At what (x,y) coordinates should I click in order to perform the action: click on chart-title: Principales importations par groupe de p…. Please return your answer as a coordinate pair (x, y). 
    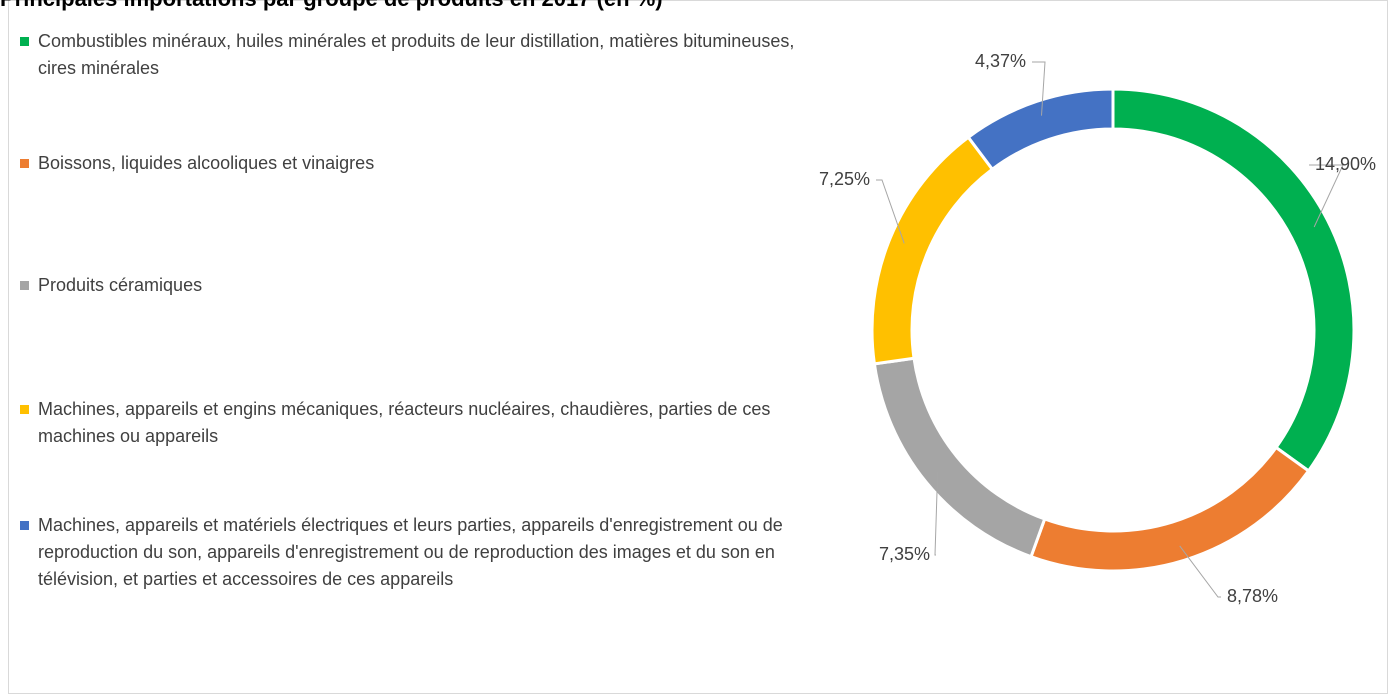
    Looking at the image, I should click on (331, 6).